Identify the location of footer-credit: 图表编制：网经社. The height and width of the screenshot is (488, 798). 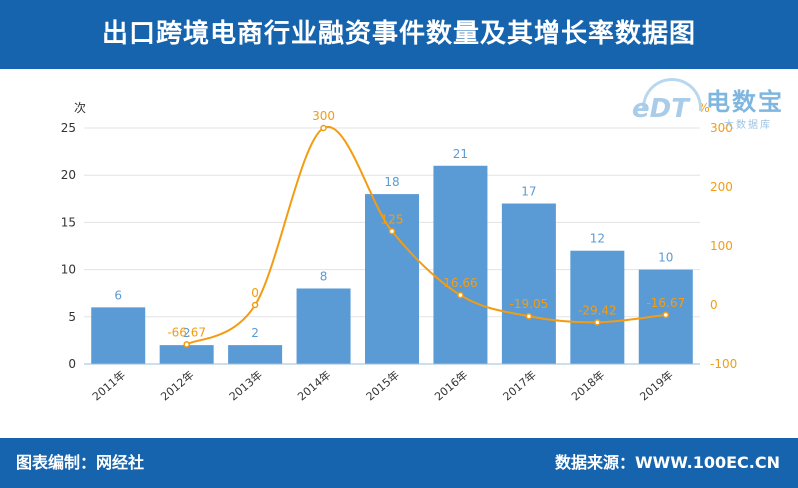
(80, 462).